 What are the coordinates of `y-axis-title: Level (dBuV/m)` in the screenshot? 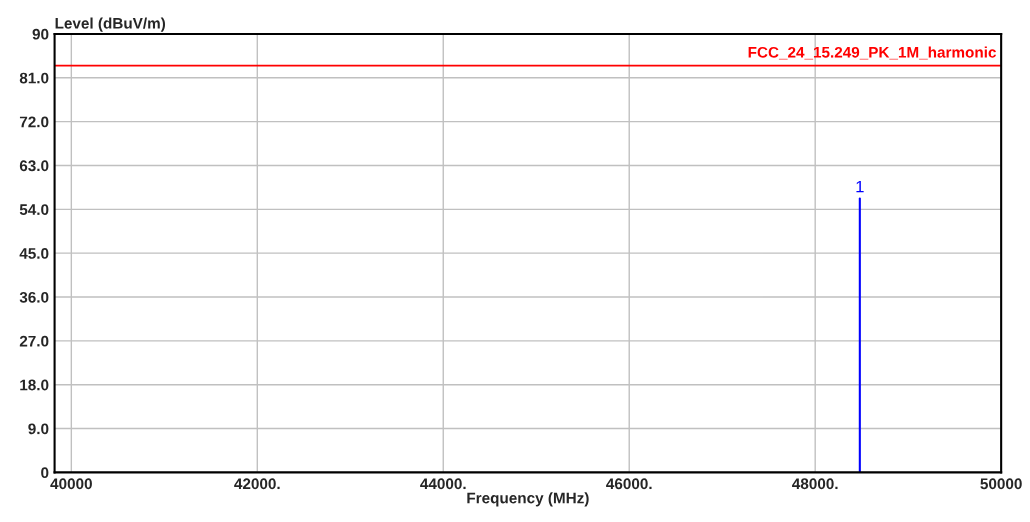 It's located at (110, 24).